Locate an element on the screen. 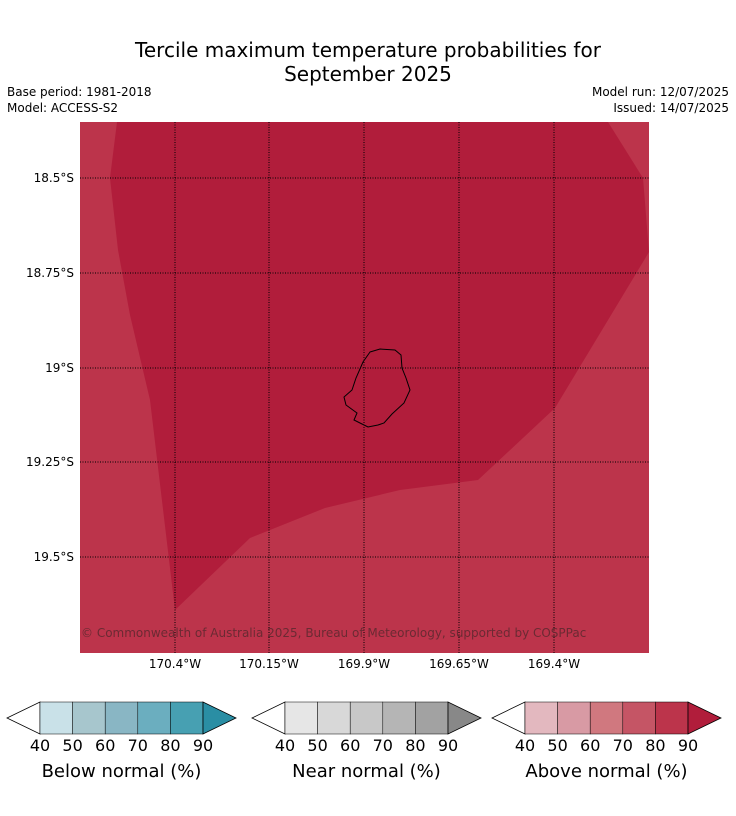 Image resolution: width=736 pixels, height=816 pixels. island-outline is located at coordinates (377, 388).